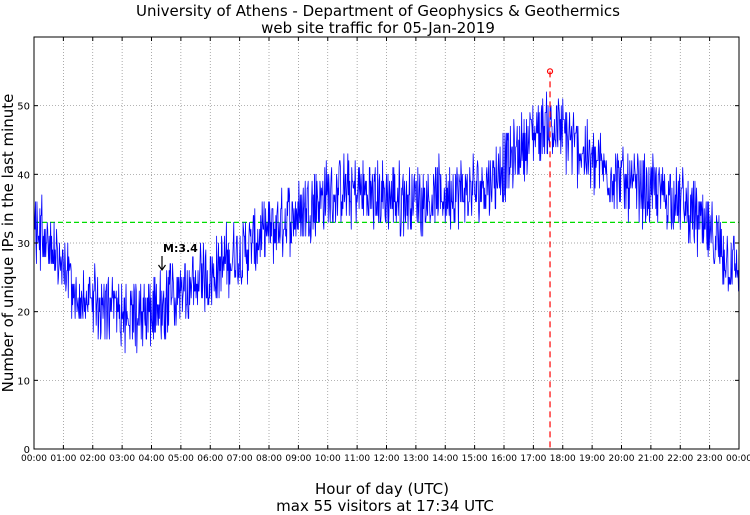  I want to click on x-tick-label: 19:00, so click(592, 459).